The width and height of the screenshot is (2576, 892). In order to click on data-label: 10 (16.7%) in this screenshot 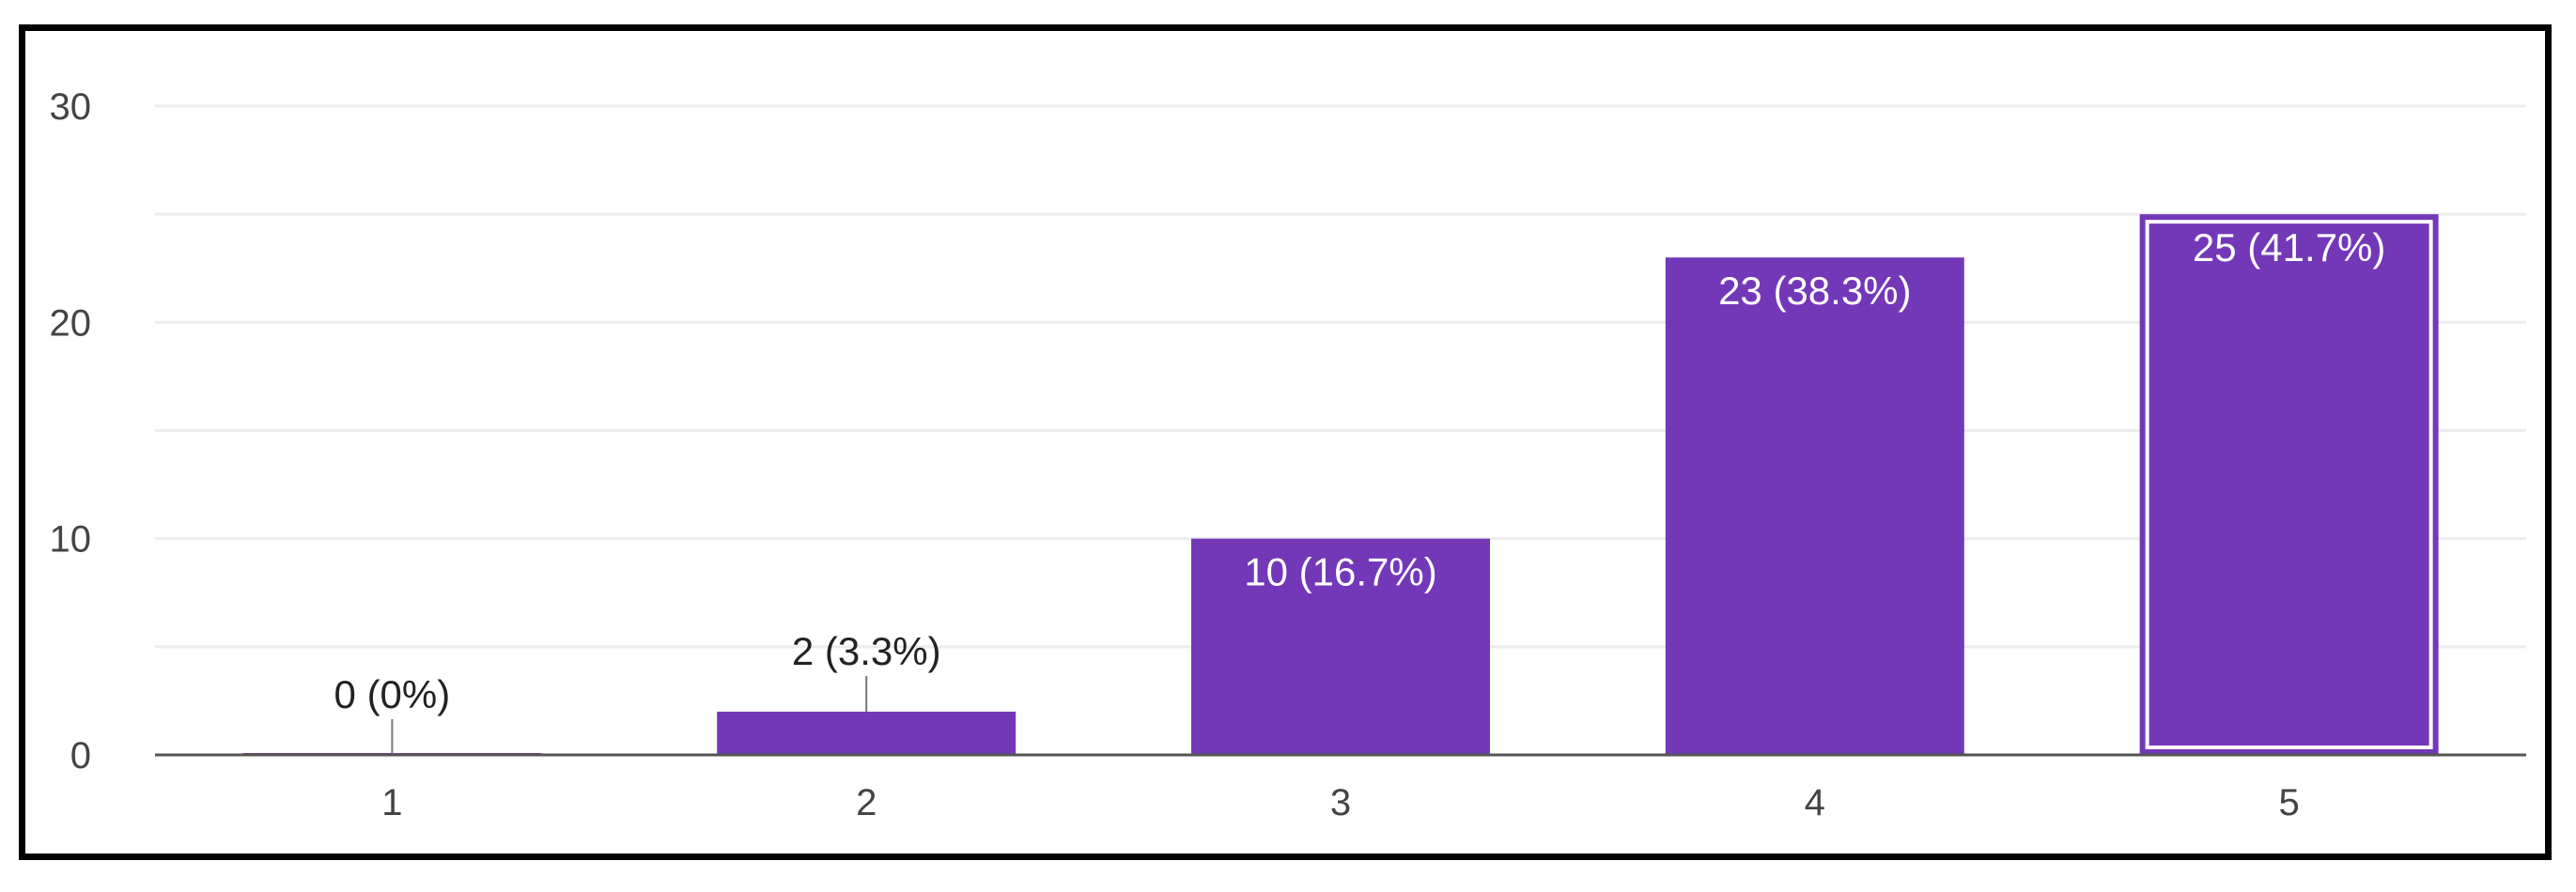, I will do `click(1340, 572)`.